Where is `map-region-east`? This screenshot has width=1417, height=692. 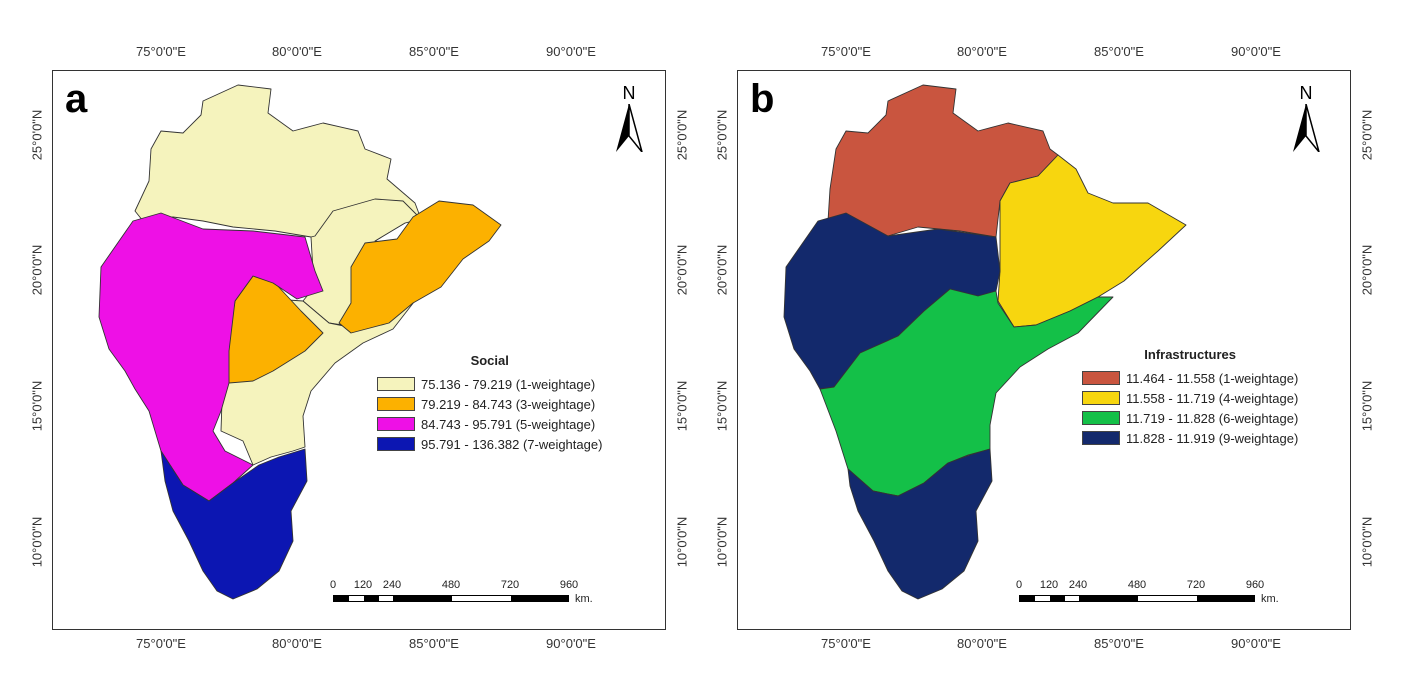 map-region-east is located at coordinates (420, 267).